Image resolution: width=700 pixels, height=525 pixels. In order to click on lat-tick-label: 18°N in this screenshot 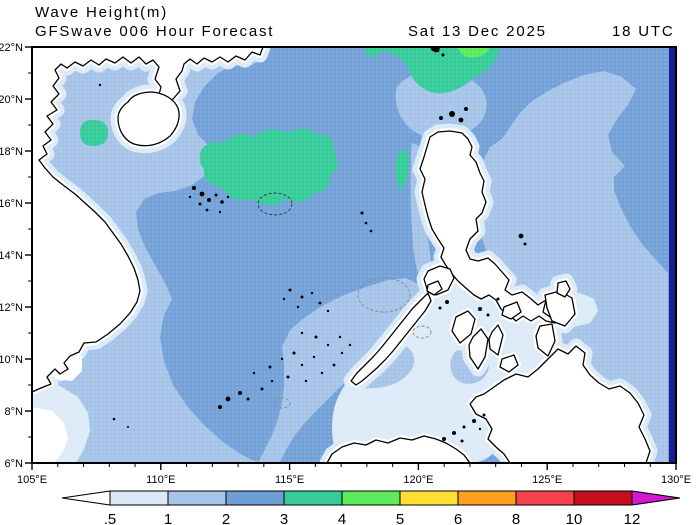, I will do `click(11, 152)`.